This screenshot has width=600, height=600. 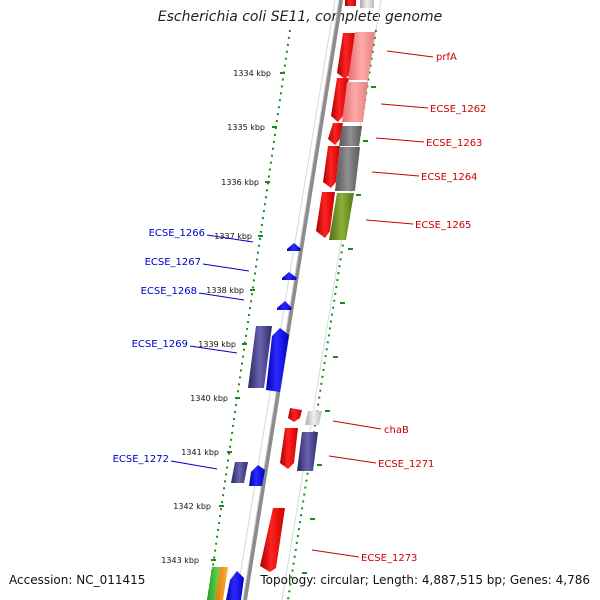 I want to click on cog-ECSE_1263-box, so click(x=350, y=136).